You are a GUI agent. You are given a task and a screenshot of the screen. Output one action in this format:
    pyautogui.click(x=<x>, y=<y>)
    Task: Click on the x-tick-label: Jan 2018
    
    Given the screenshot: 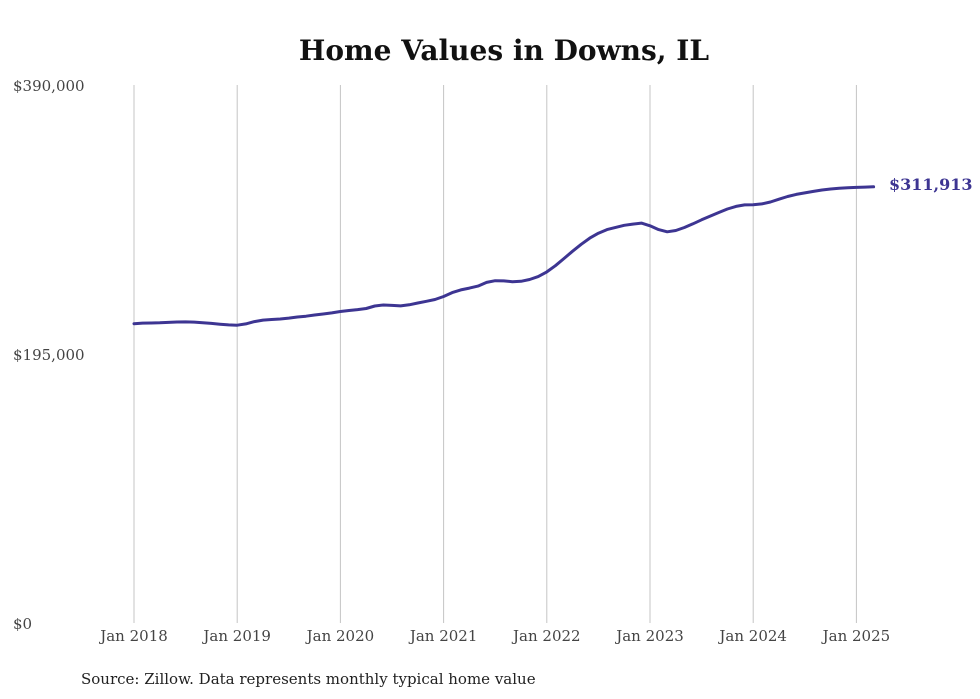 What is the action you would take?
    pyautogui.click(x=133, y=636)
    